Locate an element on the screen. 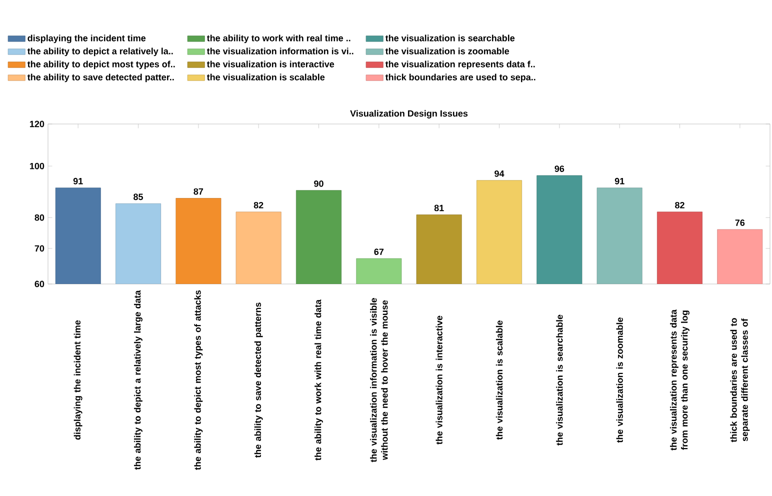  legend-label: thick boundaries are used to sepa.. is located at coordinates (460, 78).